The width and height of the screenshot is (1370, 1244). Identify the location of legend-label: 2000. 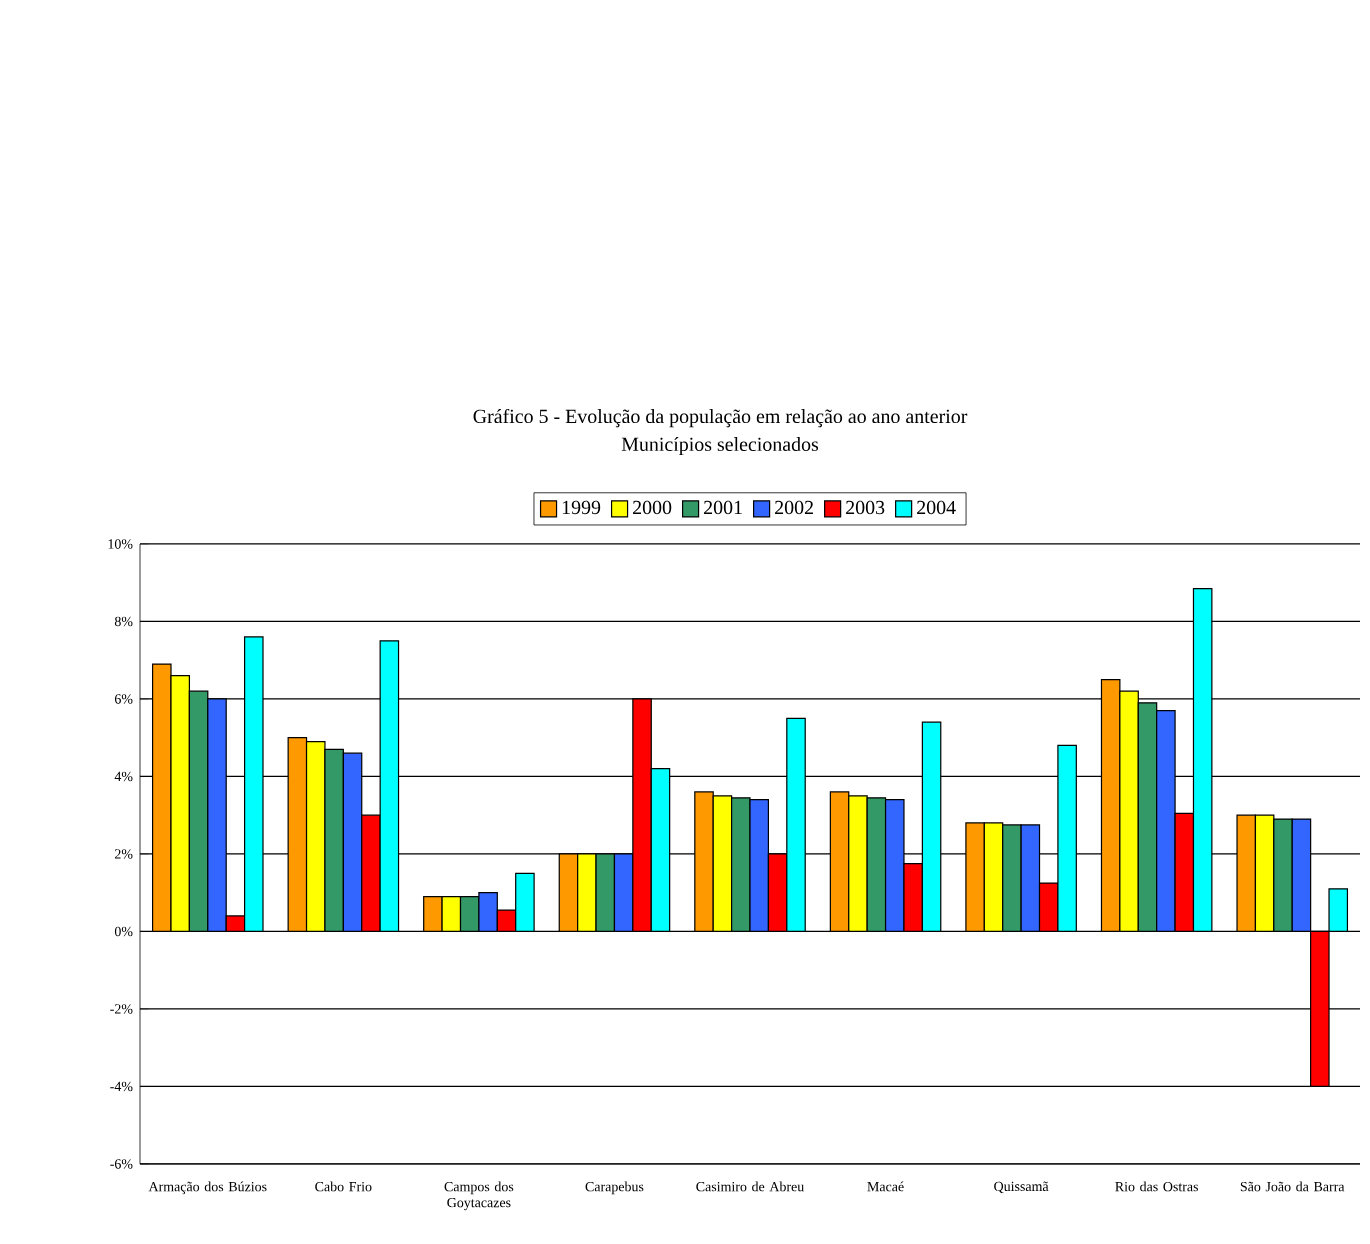
(652, 507).